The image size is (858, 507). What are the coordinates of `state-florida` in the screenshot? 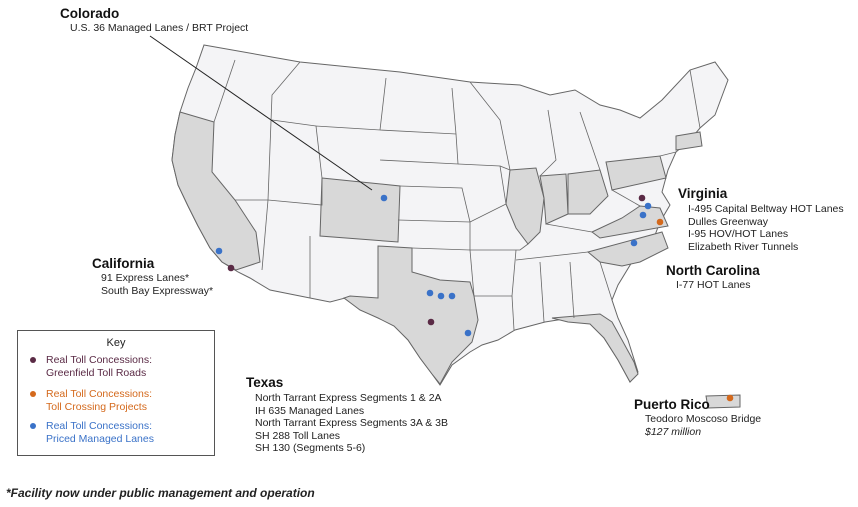 It's located at (595, 348).